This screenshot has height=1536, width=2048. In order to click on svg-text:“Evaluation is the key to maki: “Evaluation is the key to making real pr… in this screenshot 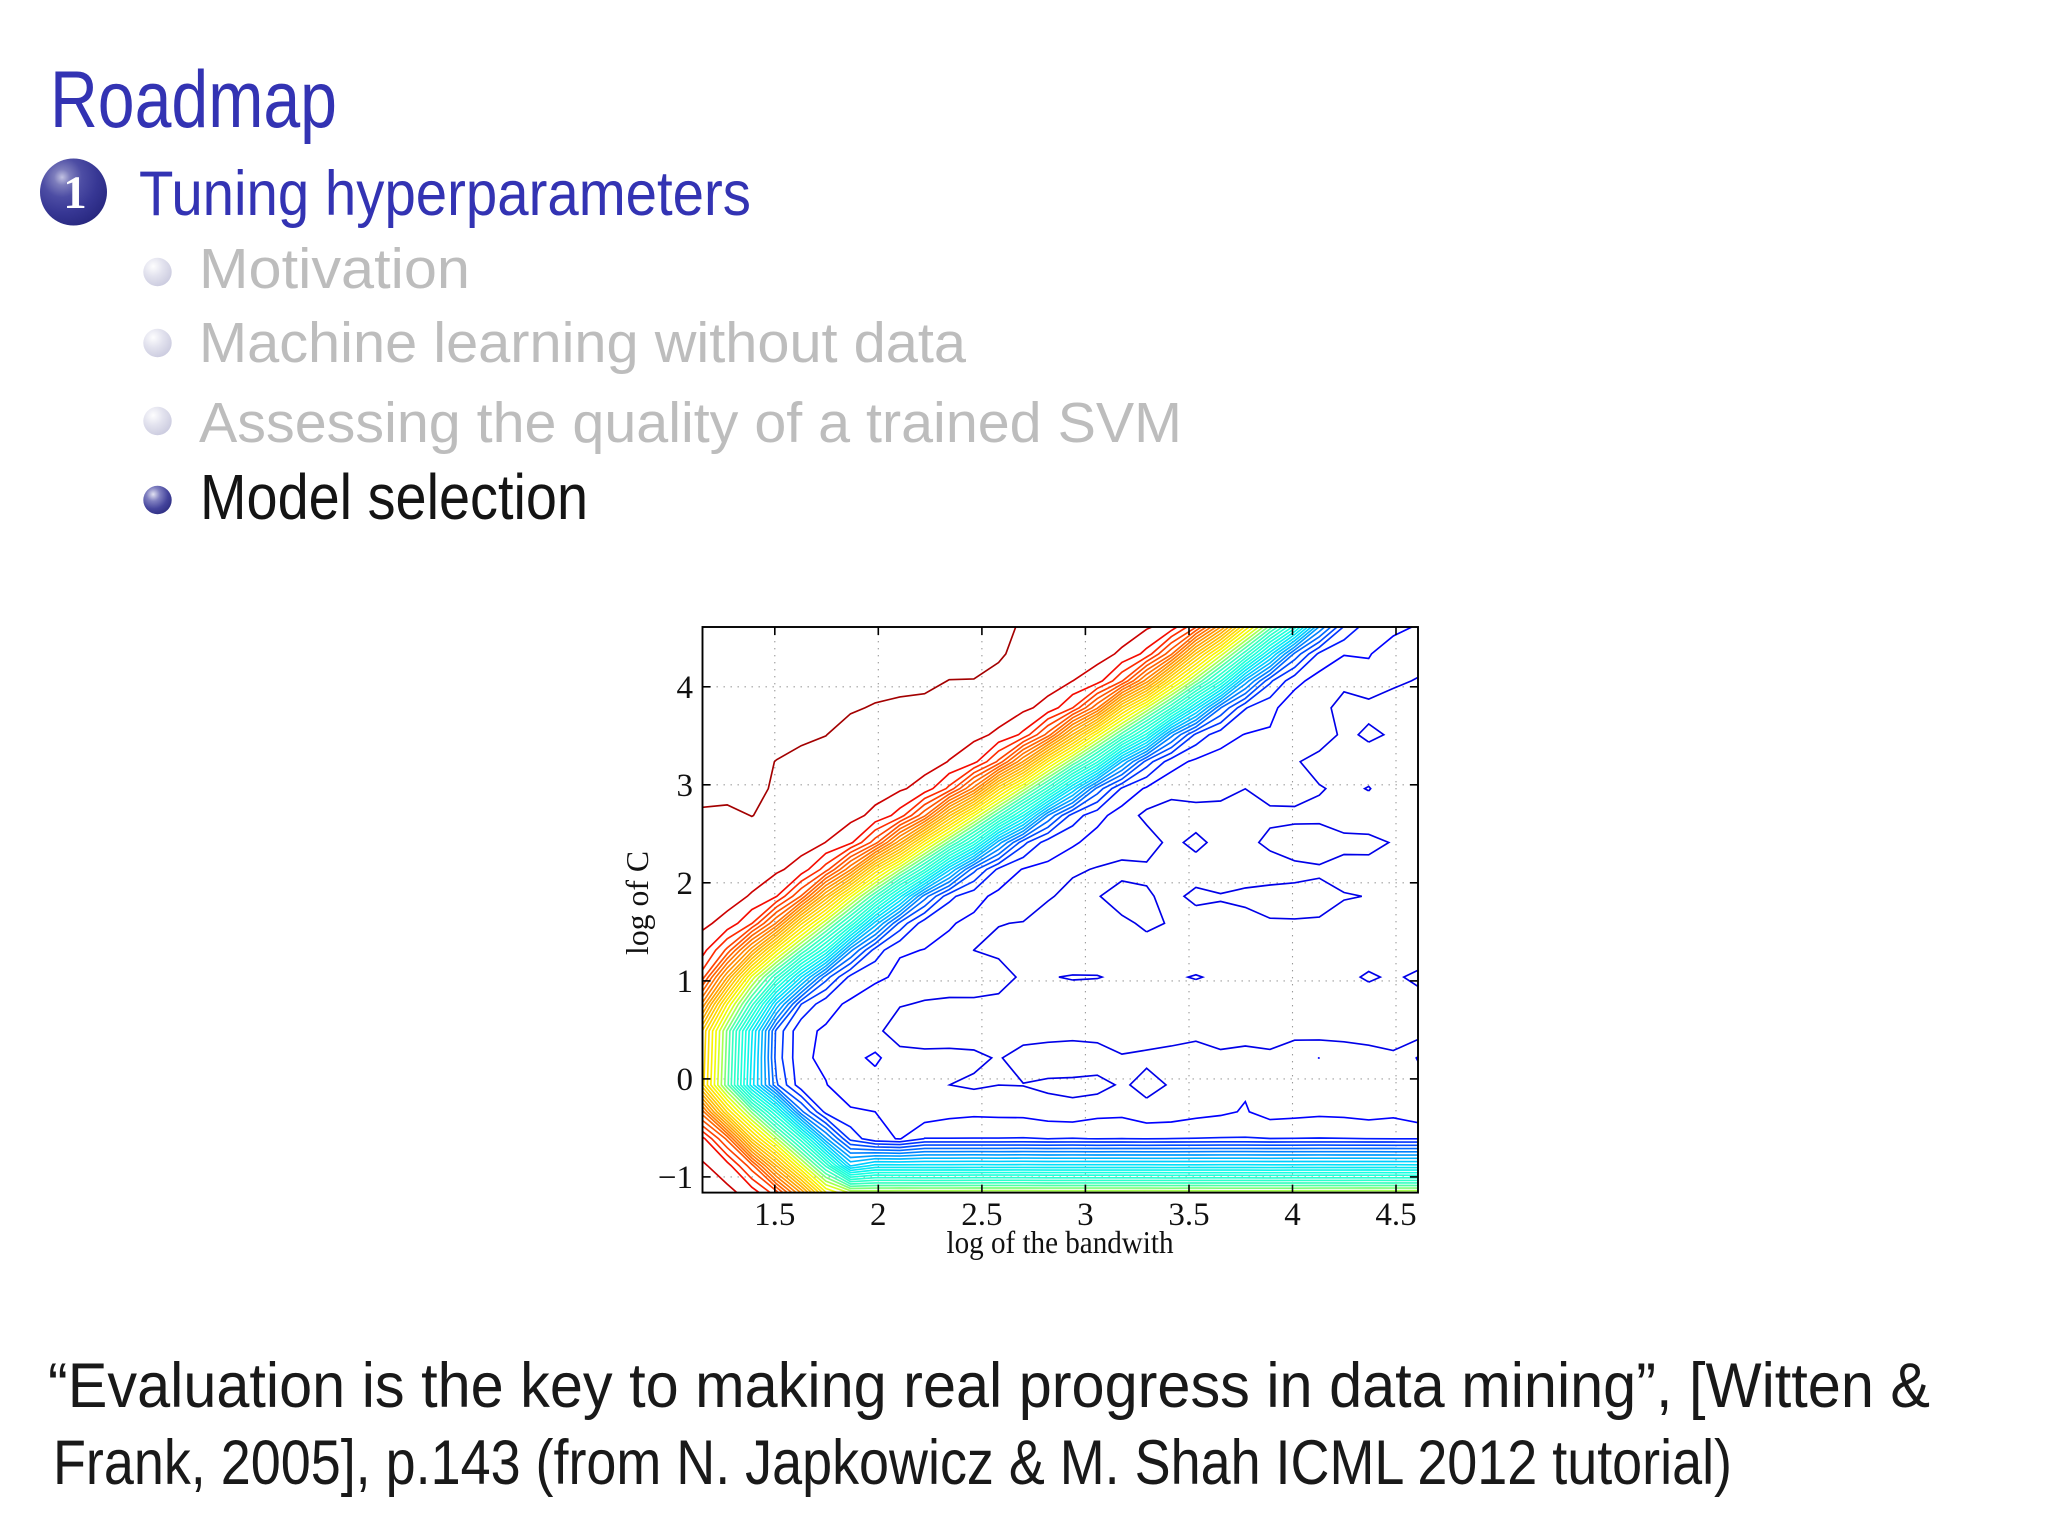, I will do `click(989, 1386)`.